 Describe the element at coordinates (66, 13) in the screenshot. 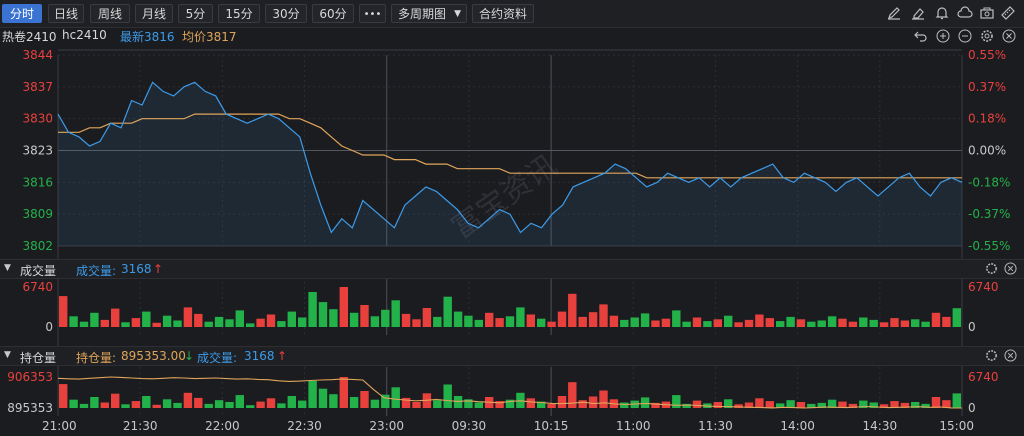

I see `tab-daily: 日线` at that location.